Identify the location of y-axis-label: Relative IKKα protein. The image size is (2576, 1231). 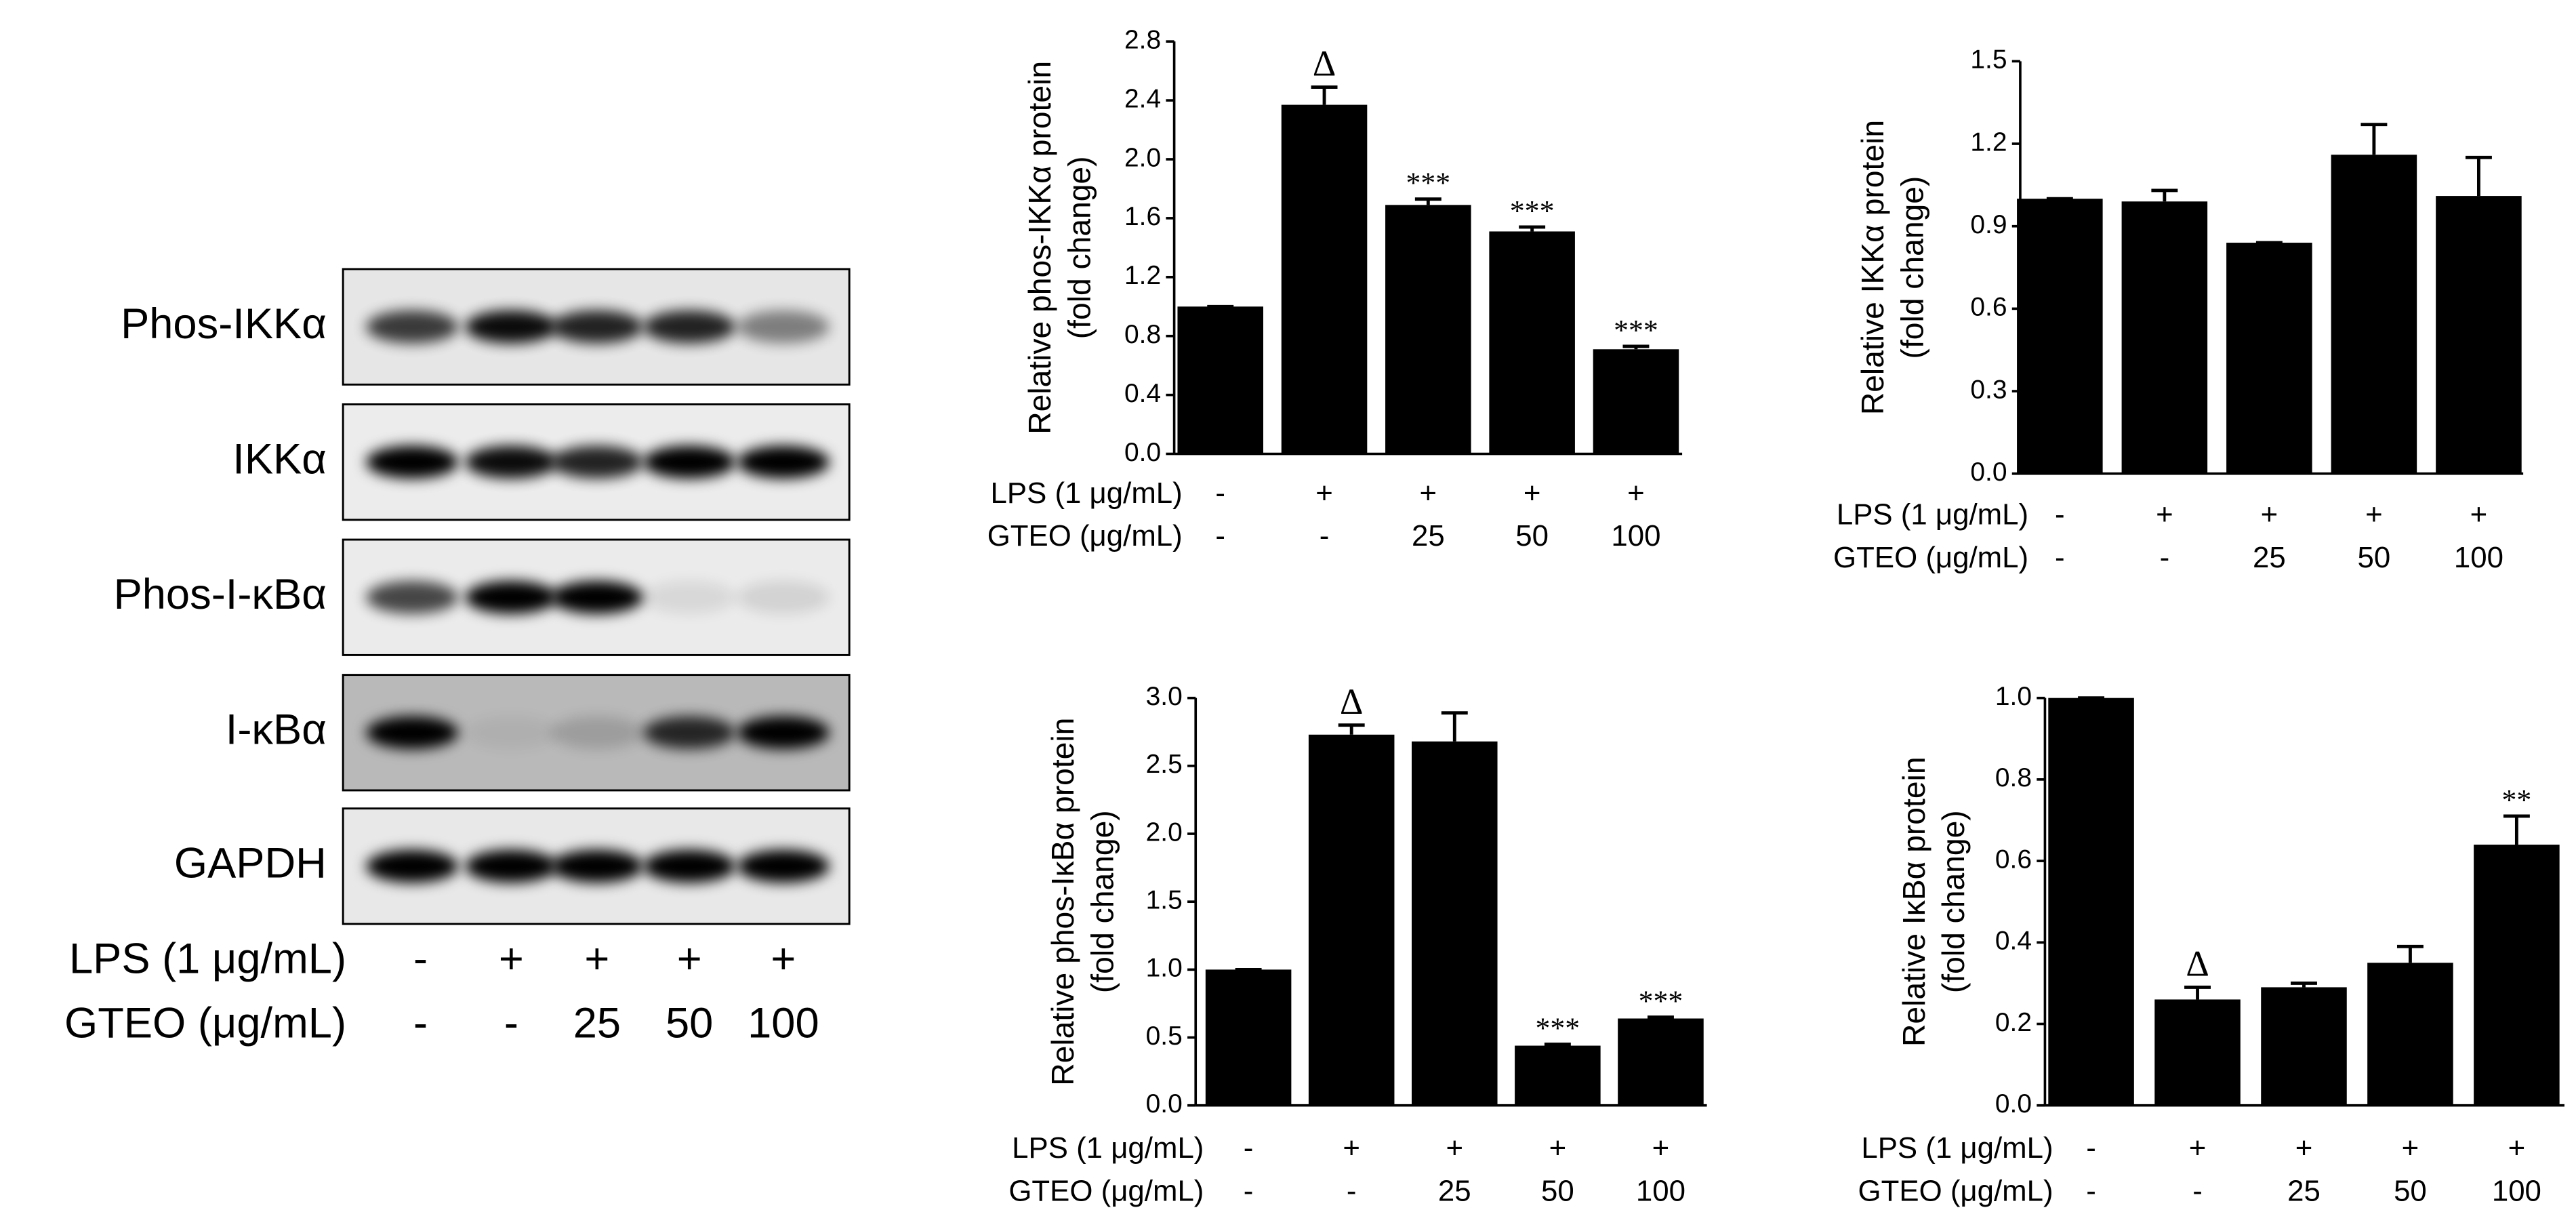
(1873, 267).